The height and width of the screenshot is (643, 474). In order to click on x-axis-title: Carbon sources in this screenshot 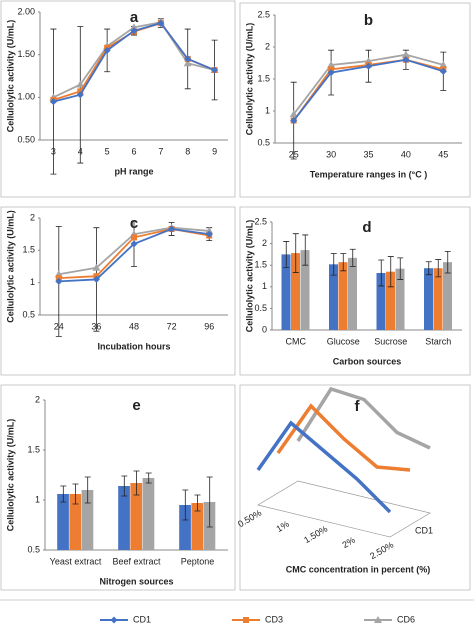, I will do `click(367, 361)`.